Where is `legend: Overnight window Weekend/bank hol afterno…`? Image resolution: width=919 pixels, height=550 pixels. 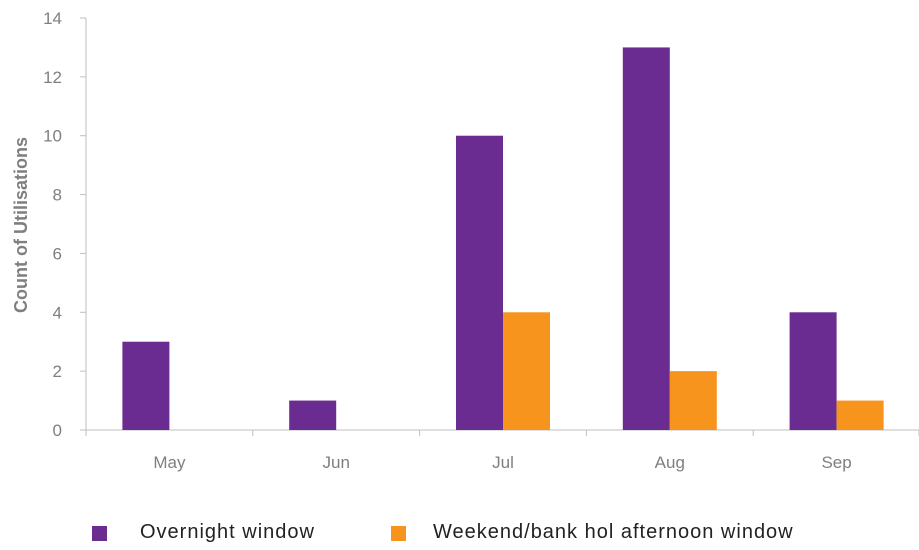 legend: Overnight window Weekend/bank hol afterno… is located at coordinates (443, 532).